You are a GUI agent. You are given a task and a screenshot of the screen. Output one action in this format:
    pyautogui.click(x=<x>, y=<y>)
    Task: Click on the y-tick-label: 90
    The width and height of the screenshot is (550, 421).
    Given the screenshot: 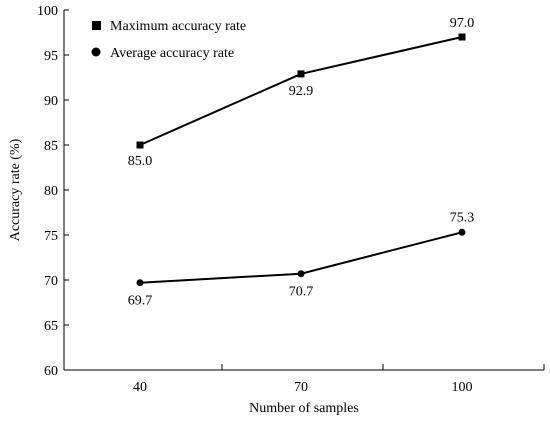 What is the action you would take?
    pyautogui.click(x=51, y=101)
    